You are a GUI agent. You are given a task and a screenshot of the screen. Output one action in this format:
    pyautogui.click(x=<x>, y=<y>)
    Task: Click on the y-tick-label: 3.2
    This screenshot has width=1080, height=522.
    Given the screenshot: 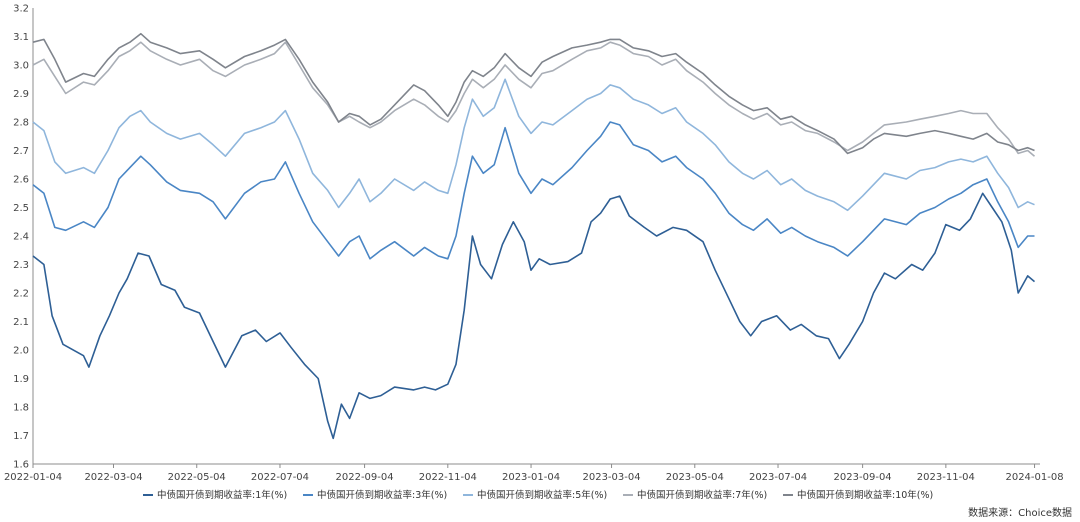 What is the action you would take?
    pyautogui.click(x=21, y=9)
    